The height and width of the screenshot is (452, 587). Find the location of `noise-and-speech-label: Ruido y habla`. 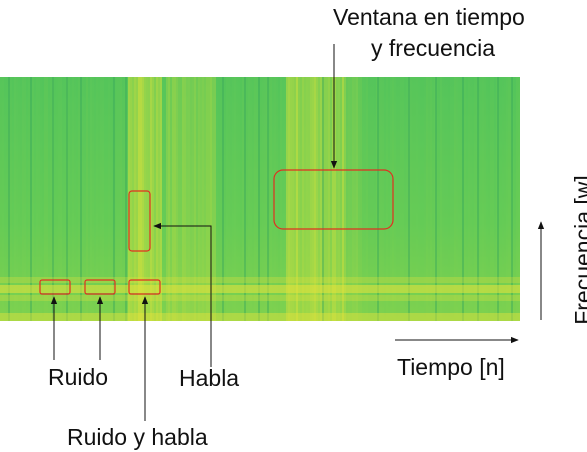

noise-and-speech-label: Ruido y habla is located at coordinates (137, 437).